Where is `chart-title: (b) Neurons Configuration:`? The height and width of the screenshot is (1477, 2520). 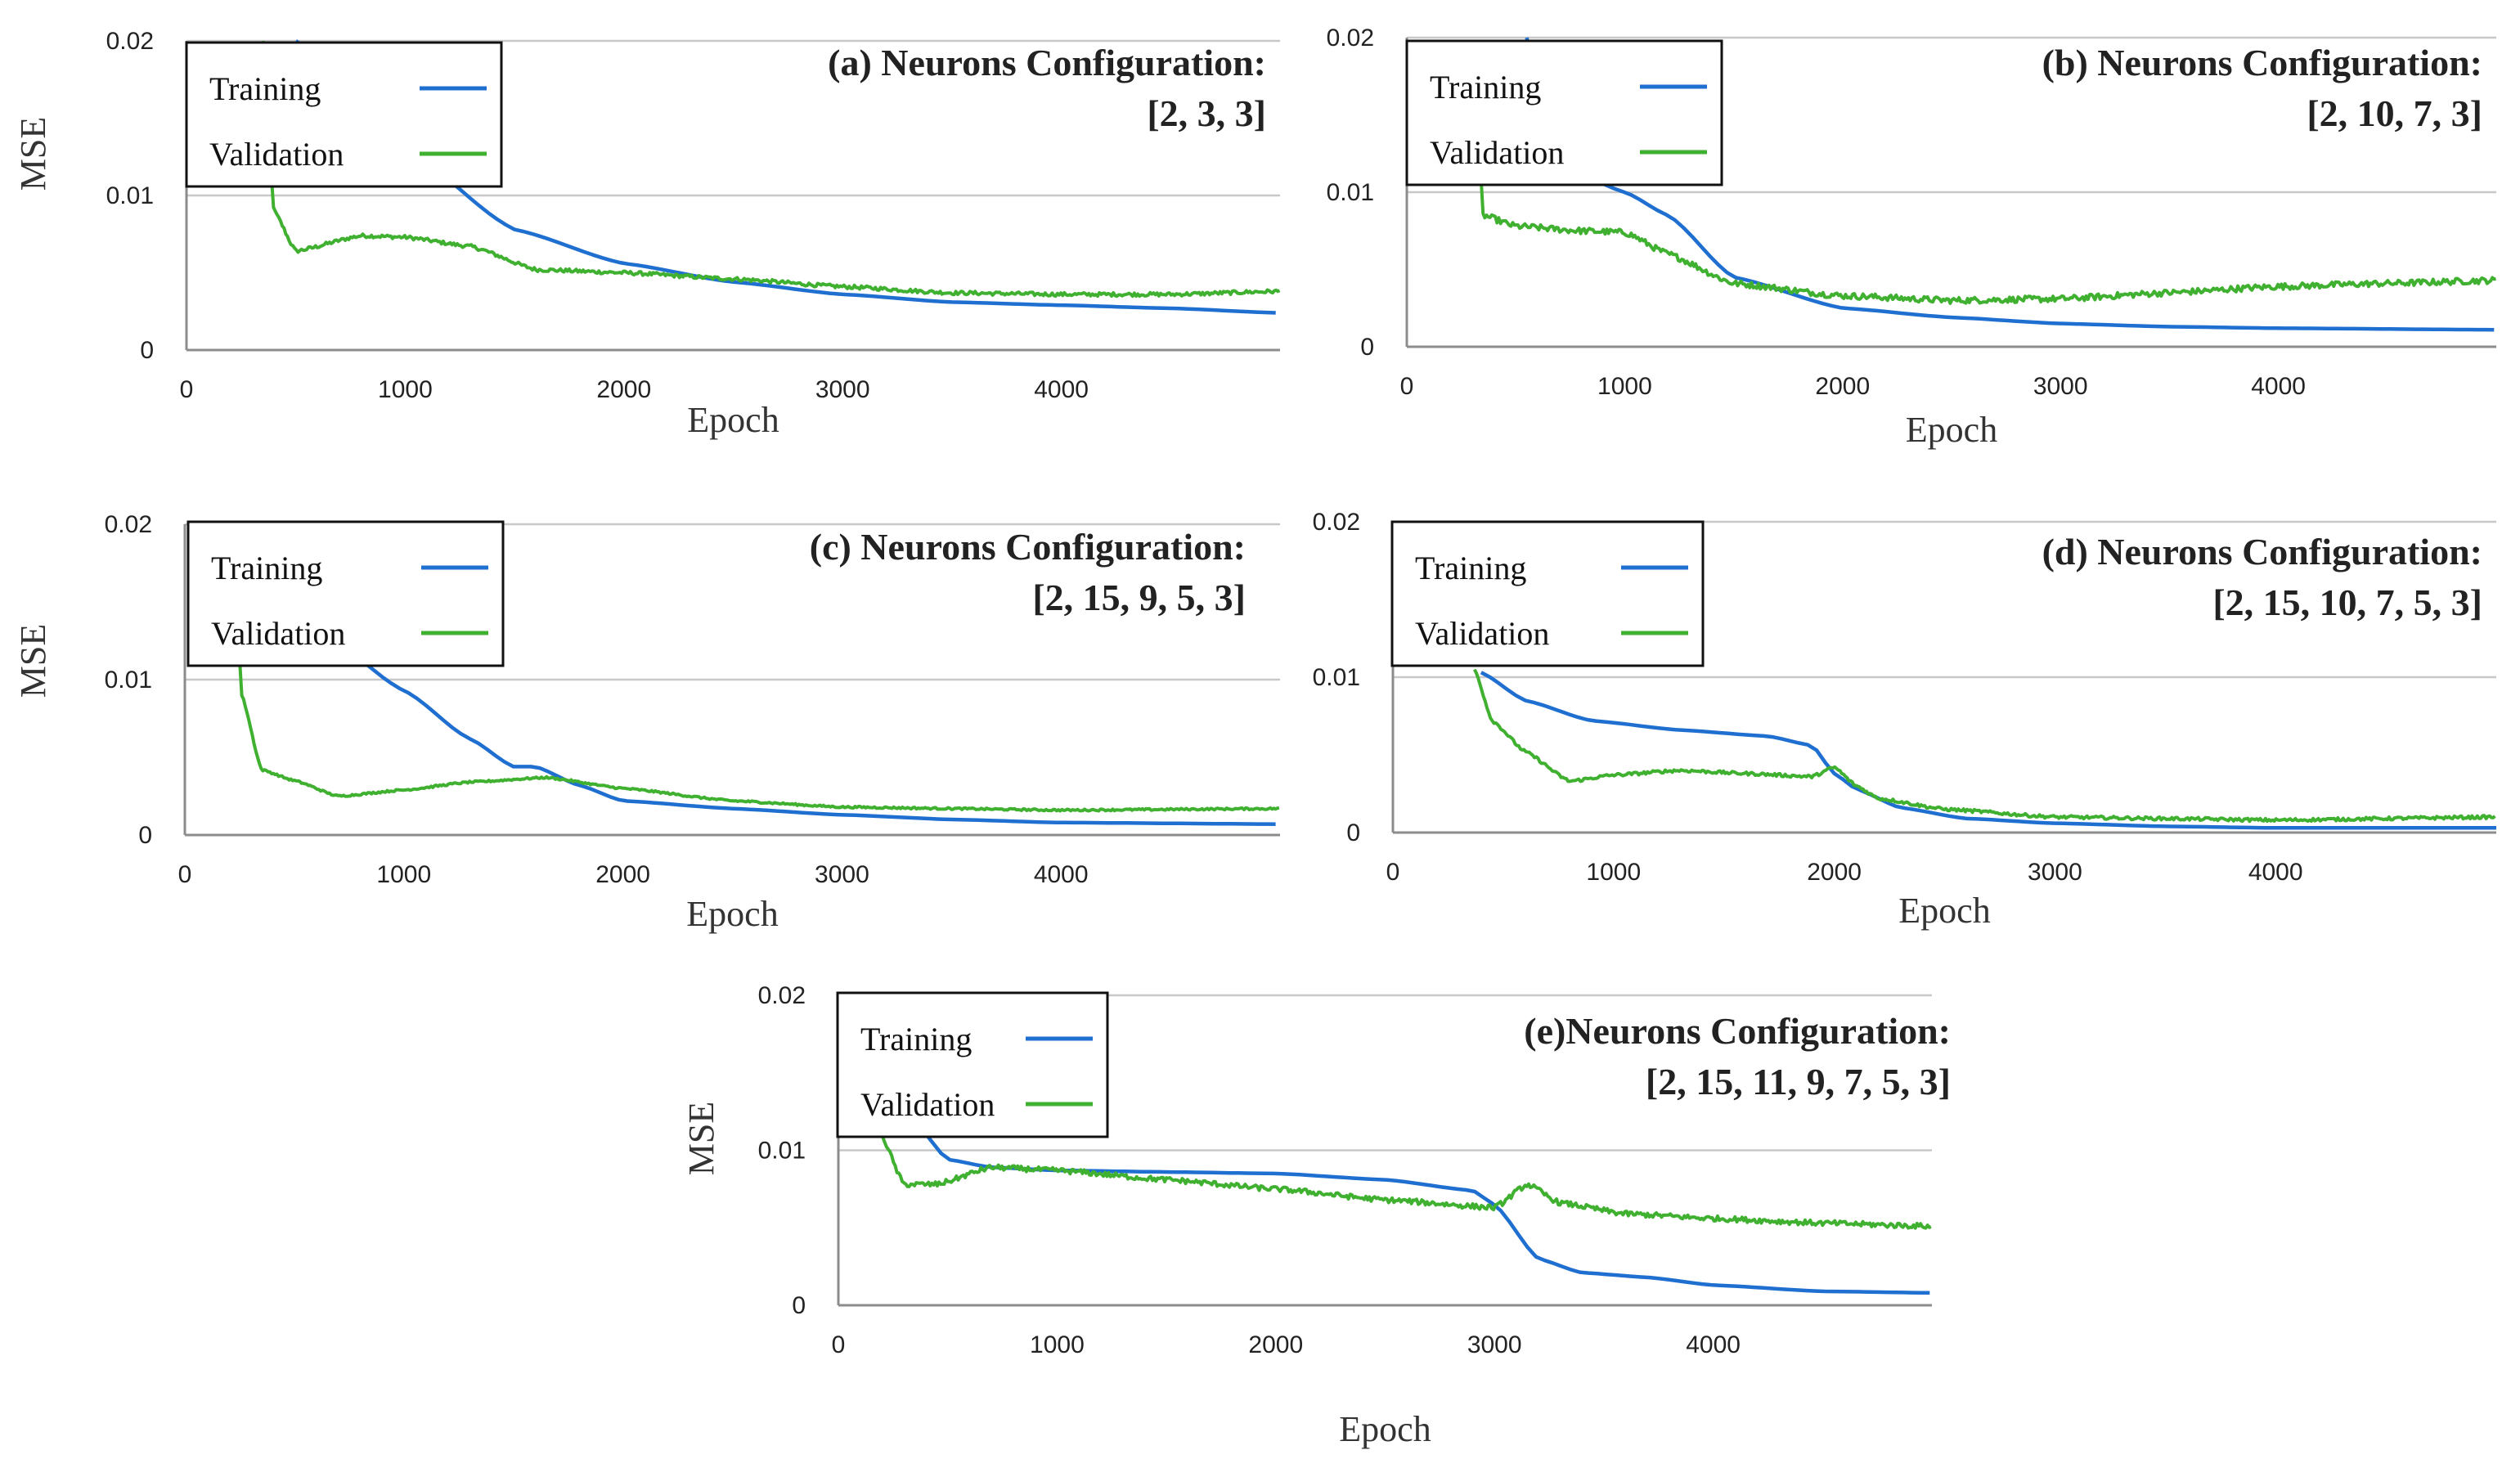 chart-title: (b) Neurons Configuration: is located at coordinates (2262, 62).